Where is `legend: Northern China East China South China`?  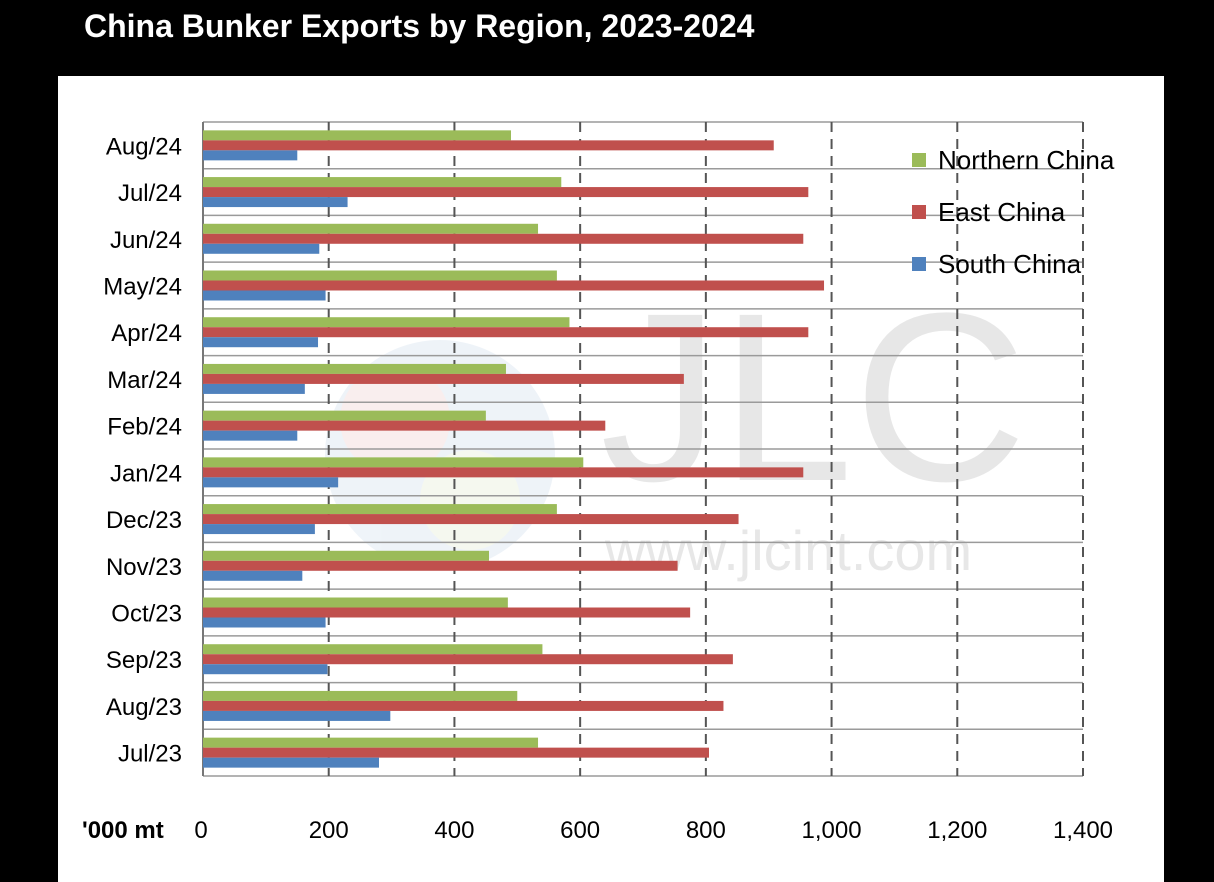 legend: Northern China East China South China is located at coordinates (1013, 212).